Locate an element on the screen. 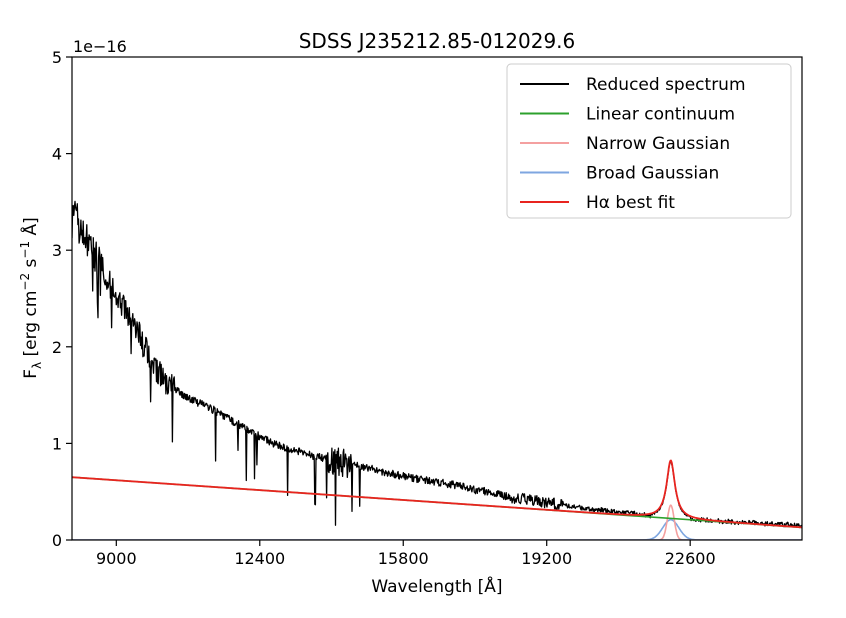 The height and width of the screenshot is (618, 846). y-tick-label: 1 is located at coordinates (57, 443).